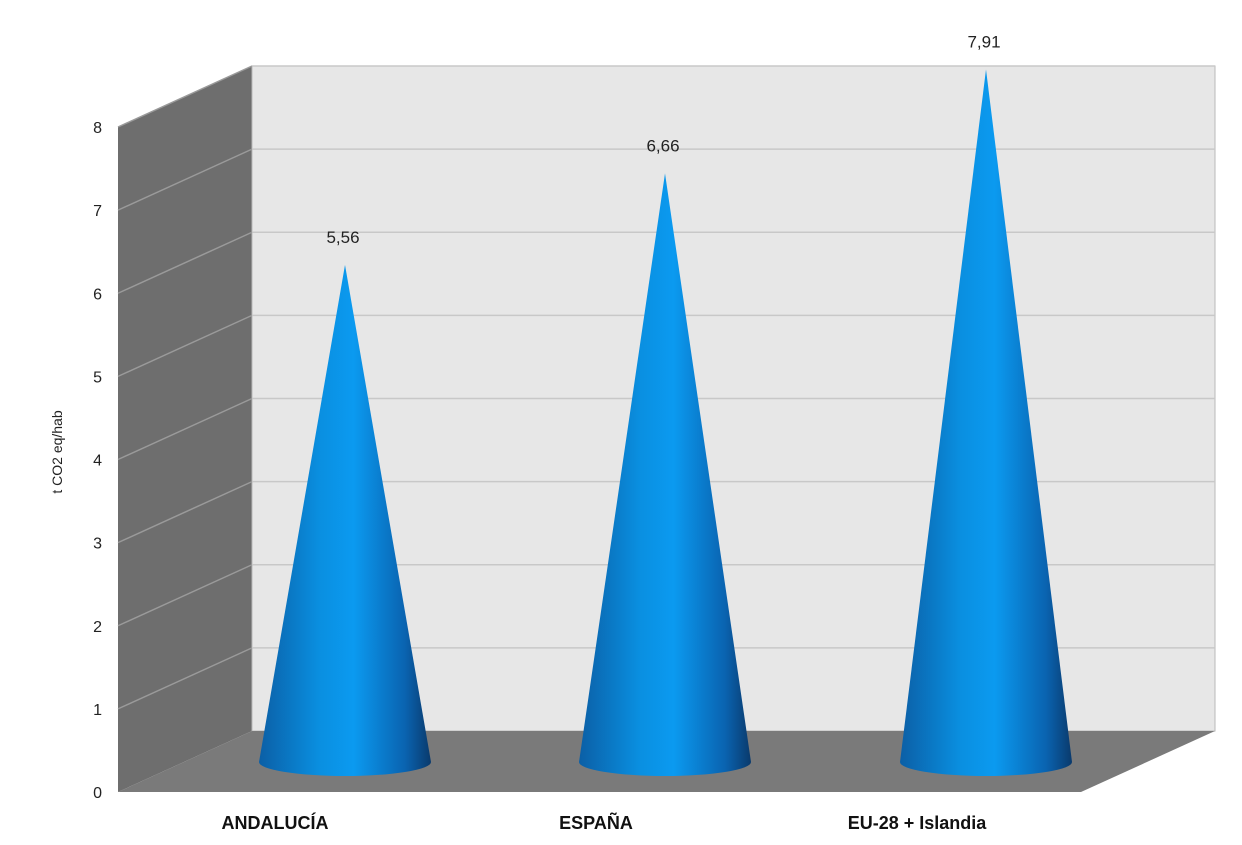 This screenshot has width=1242, height=845. I want to click on y-tick-label: 3, so click(97, 544).